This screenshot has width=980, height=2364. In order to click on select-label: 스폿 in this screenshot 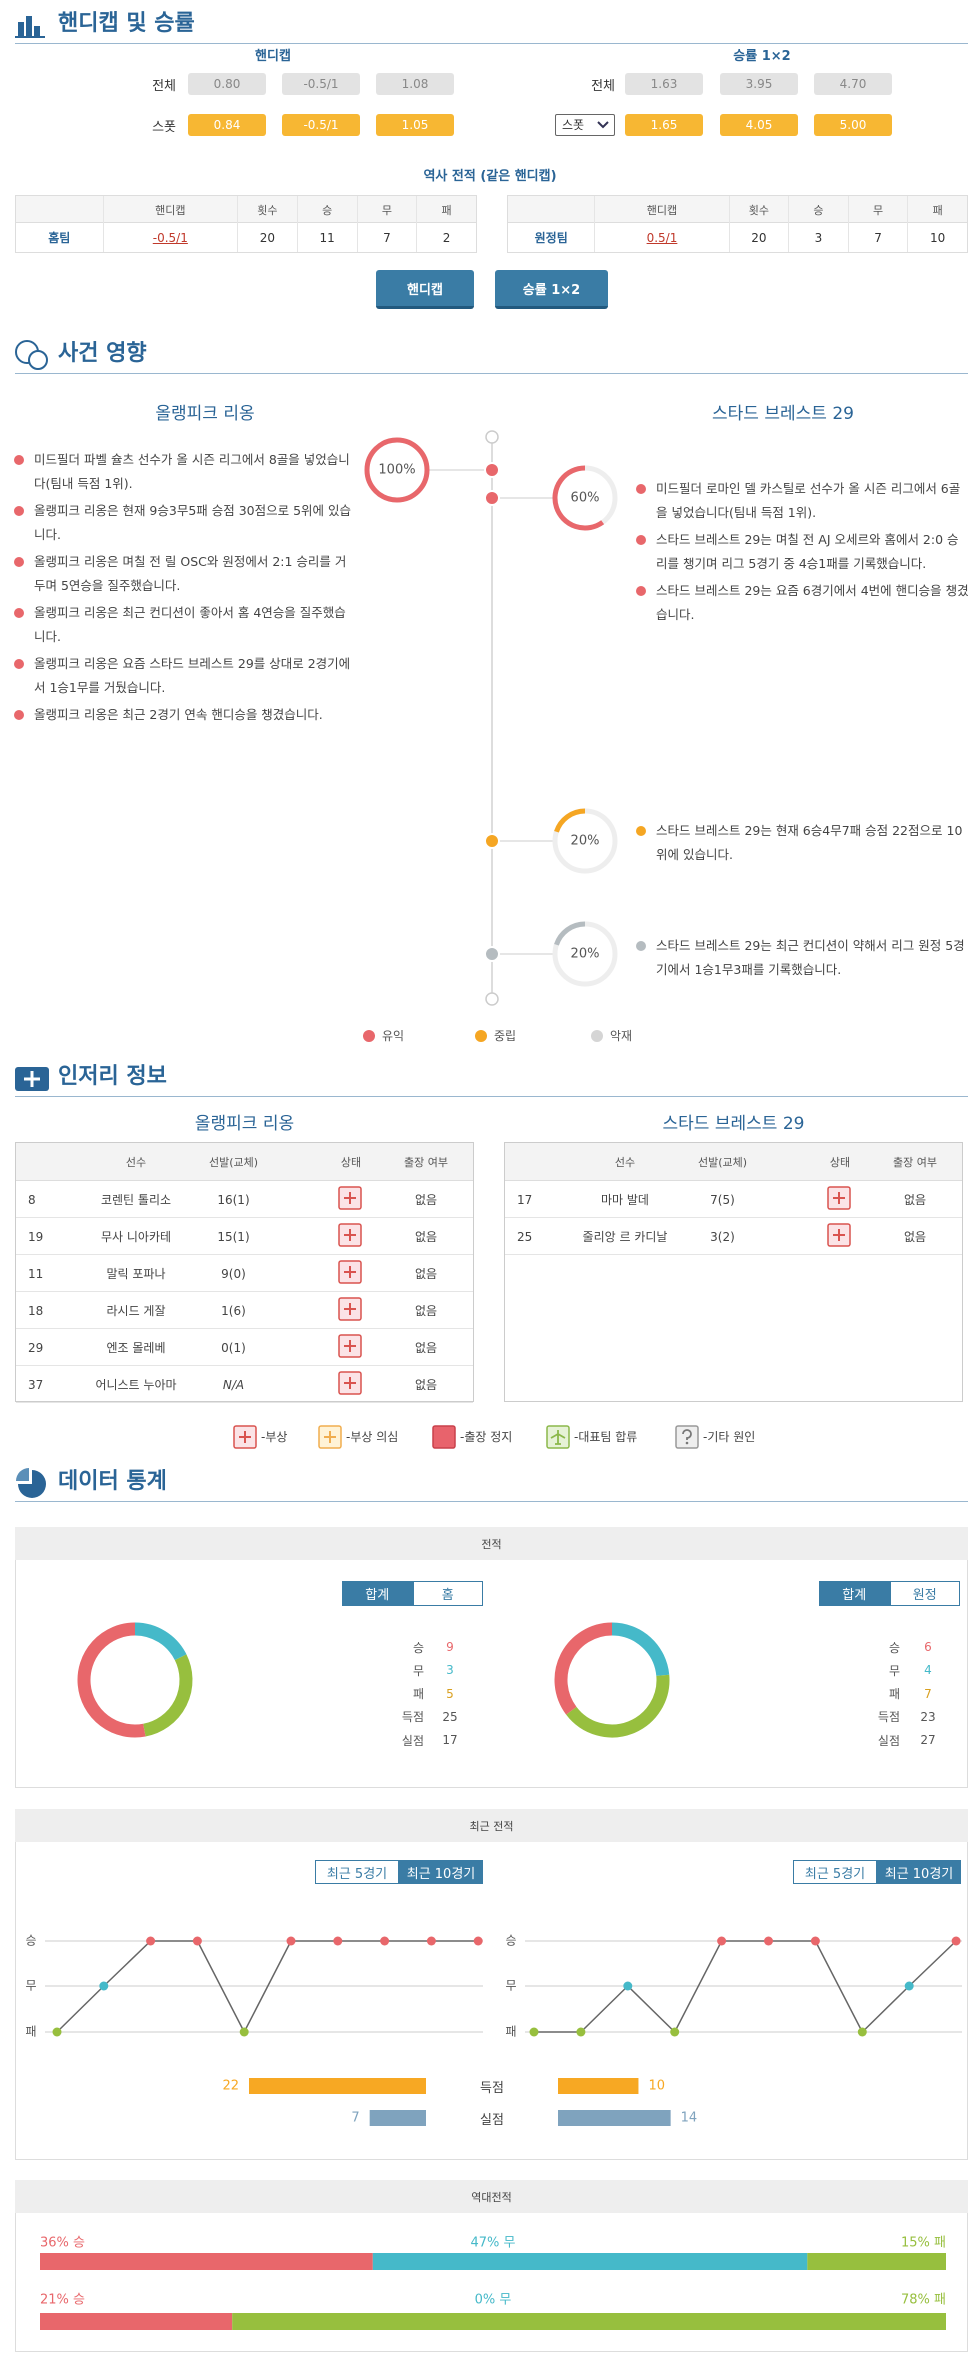, I will do `click(573, 125)`.